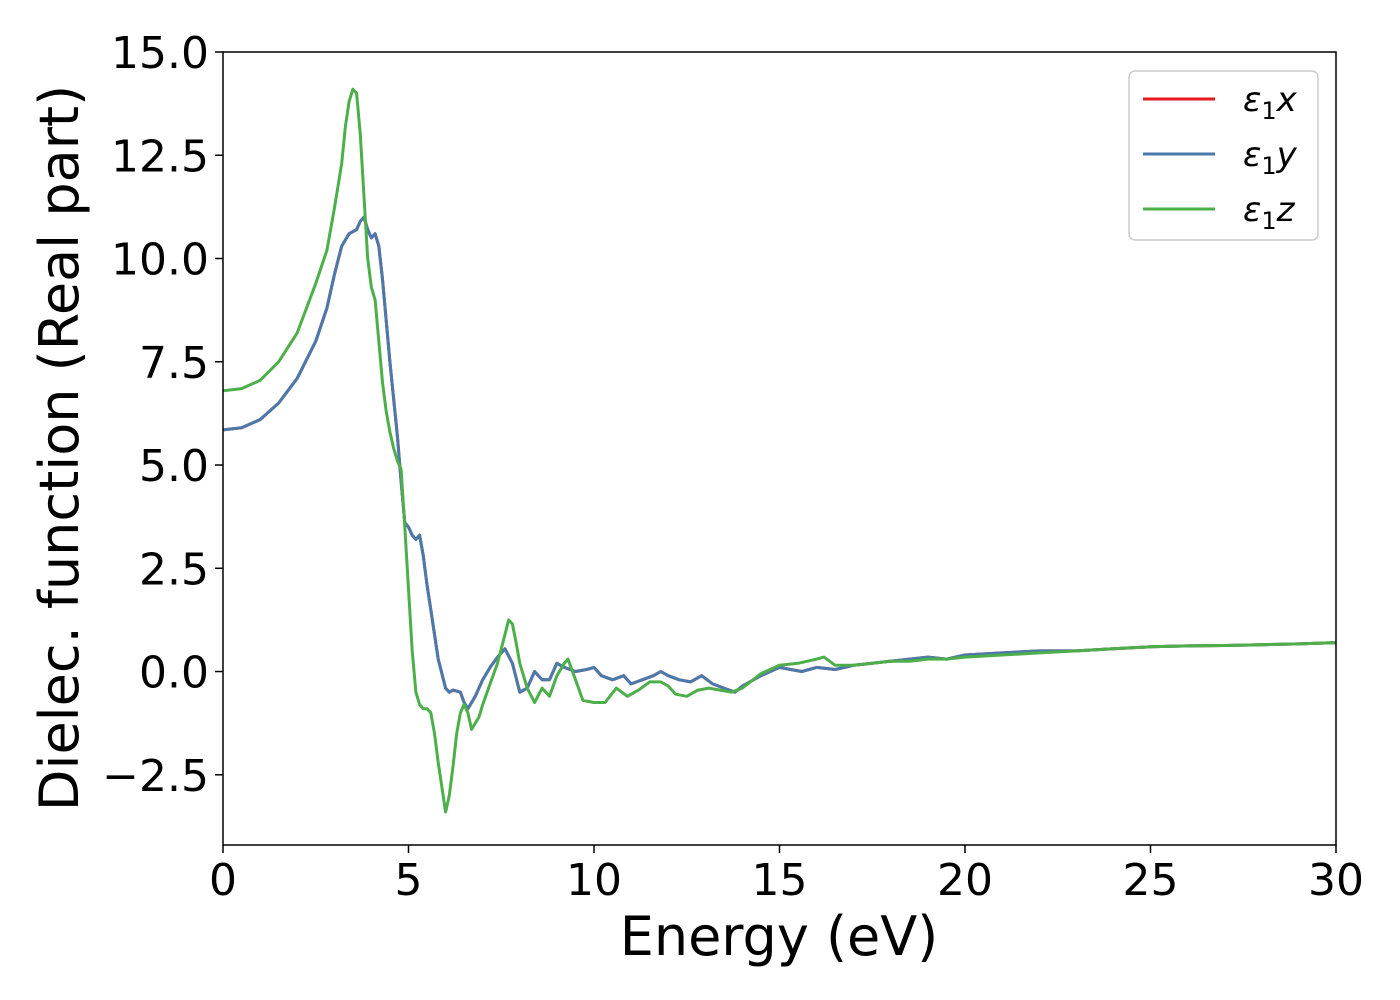  I want to click on y-tick-label: 10.0, so click(160, 260).